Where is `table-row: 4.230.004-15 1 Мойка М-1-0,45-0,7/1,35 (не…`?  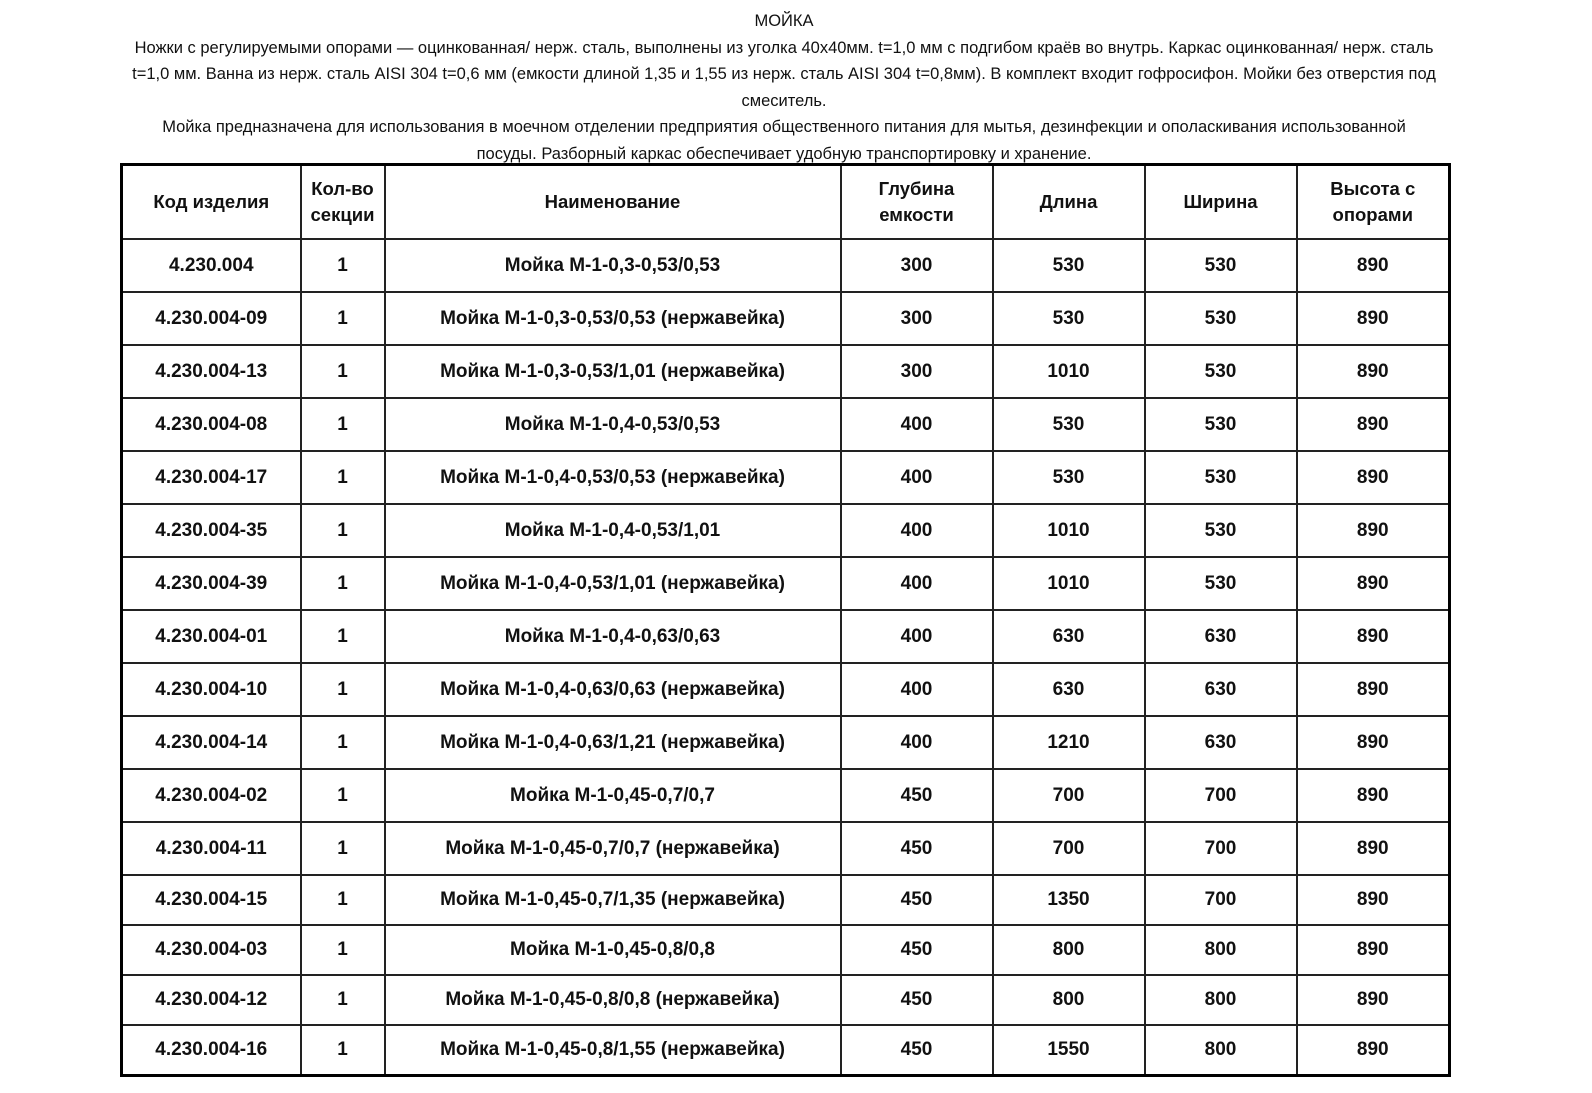 table-row: 4.230.004-15 1 Мойка М-1-0,45-0,7/1,35 (не… is located at coordinates (785, 900).